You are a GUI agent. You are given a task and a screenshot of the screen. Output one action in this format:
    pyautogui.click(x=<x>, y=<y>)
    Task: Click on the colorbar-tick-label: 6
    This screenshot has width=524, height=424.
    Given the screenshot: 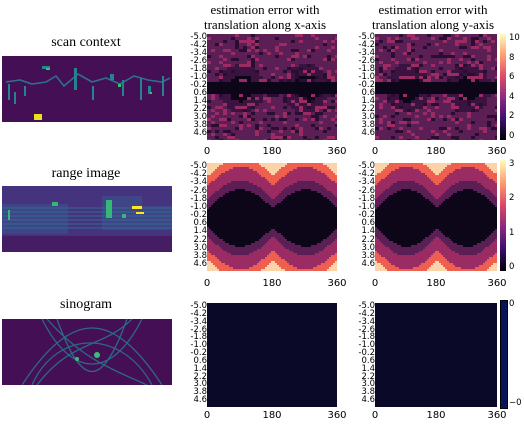 What is the action you would take?
    pyautogui.click(x=512, y=77)
    